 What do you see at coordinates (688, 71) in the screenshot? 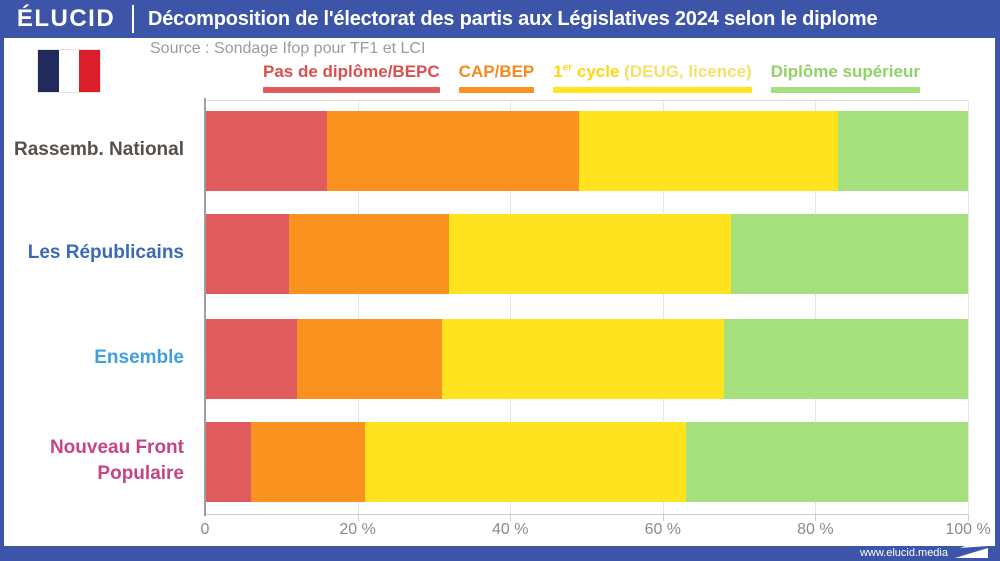
I see `legend-label-detail: (DEUG, licence)` at bounding box center [688, 71].